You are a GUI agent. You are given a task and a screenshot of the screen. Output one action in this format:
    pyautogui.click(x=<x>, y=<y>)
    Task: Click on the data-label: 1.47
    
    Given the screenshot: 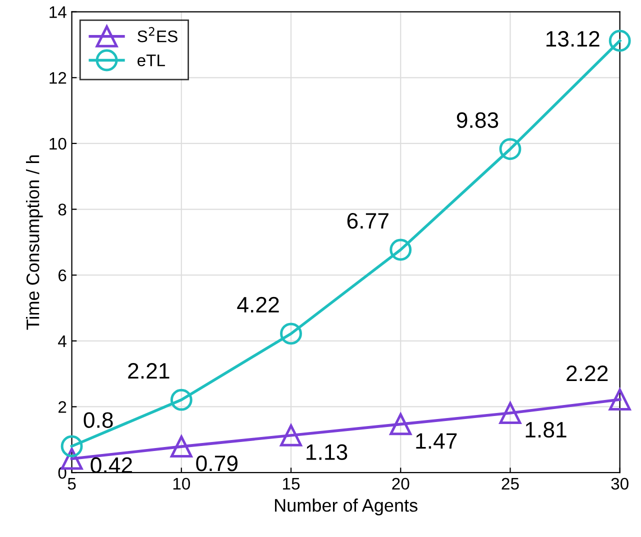 What is the action you would take?
    pyautogui.click(x=436, y=441)
    